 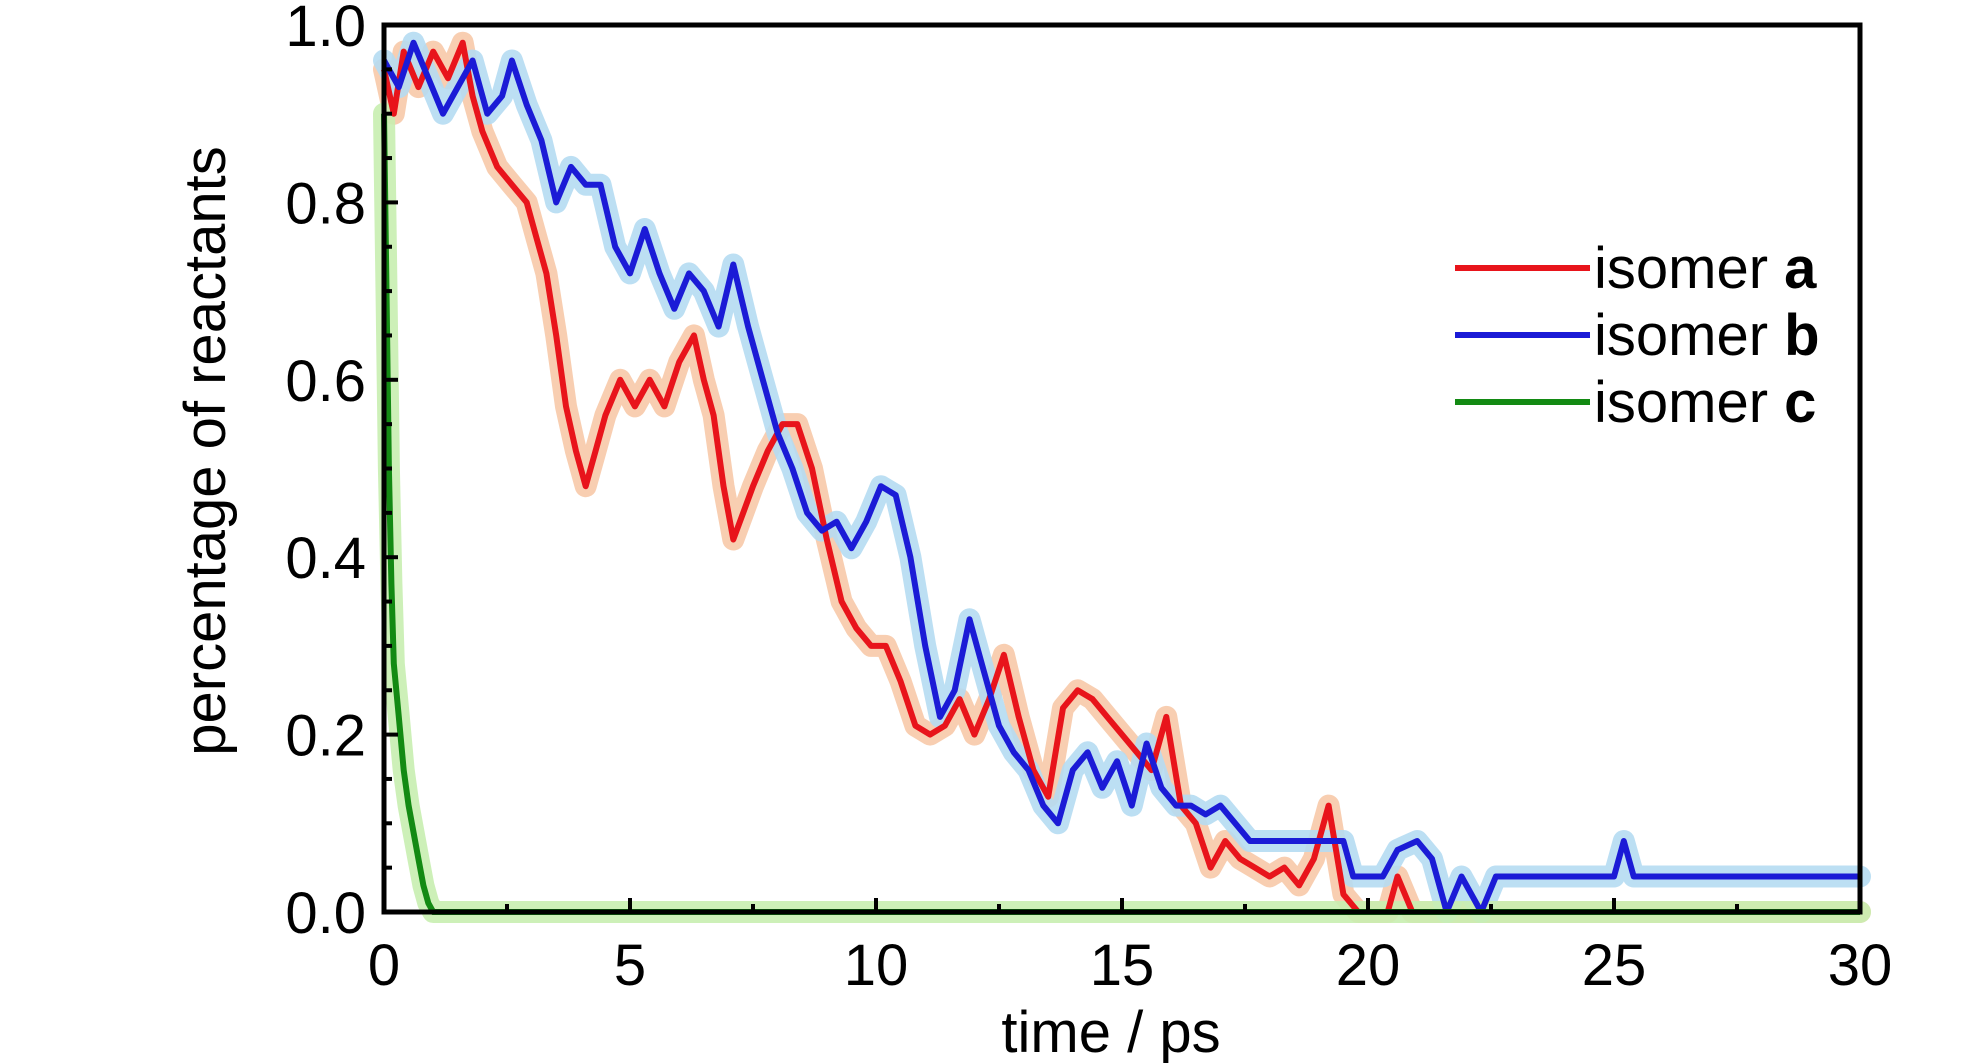 What do you see at coordinates (1705, 268) in the screenshot?
I see `legend-label-a: isomer a` at bounding box center [1705, 268].